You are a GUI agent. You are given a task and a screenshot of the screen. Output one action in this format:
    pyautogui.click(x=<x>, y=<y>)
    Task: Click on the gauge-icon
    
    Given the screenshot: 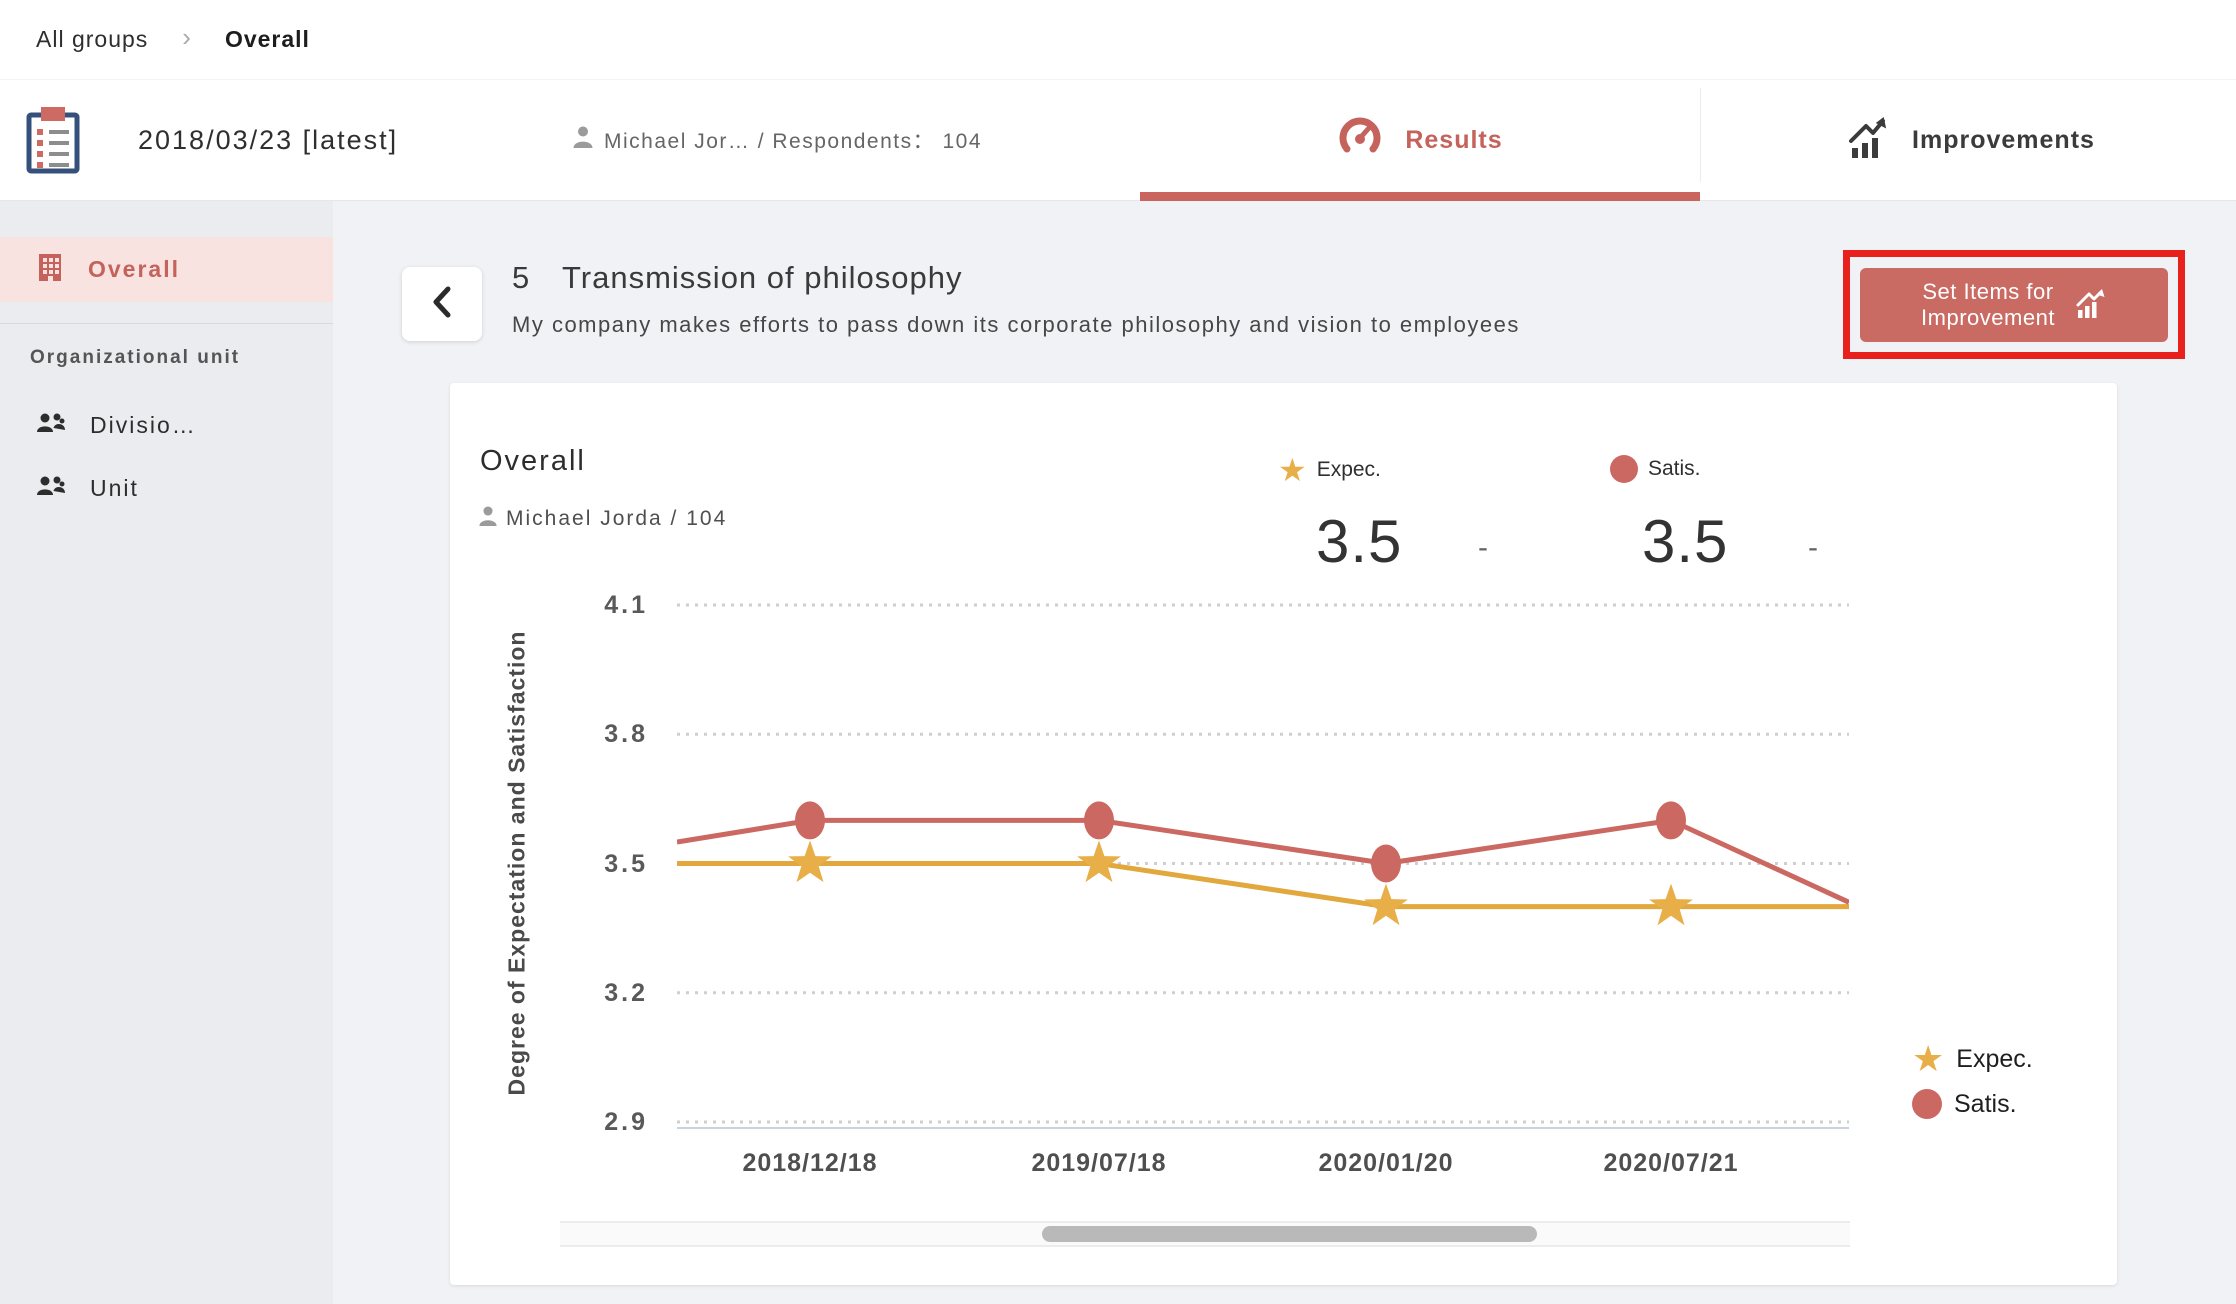 What is the action you would take?
    pyautogui.click(x=1360, y=140)
    